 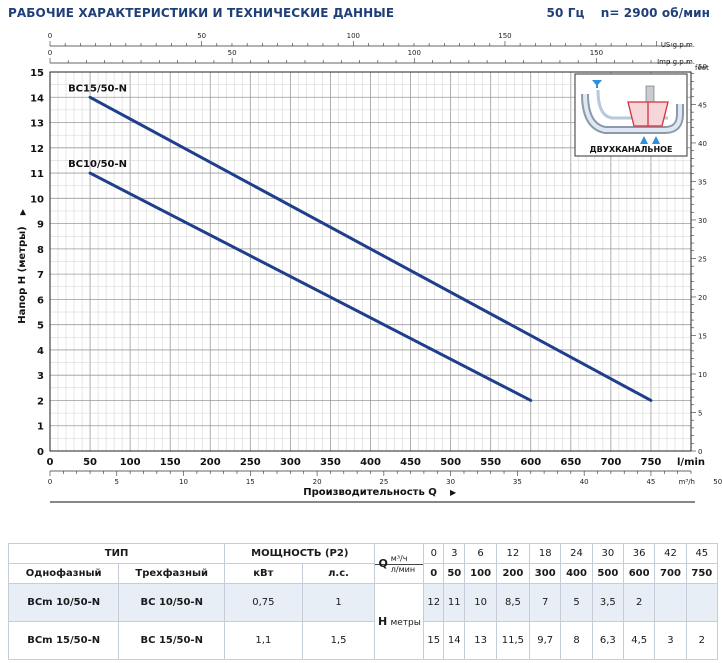 What do you see at coordinates (702, 298) in the screenshot?
I see `feet-tick-label: 20` at bounding box center [702, 298].